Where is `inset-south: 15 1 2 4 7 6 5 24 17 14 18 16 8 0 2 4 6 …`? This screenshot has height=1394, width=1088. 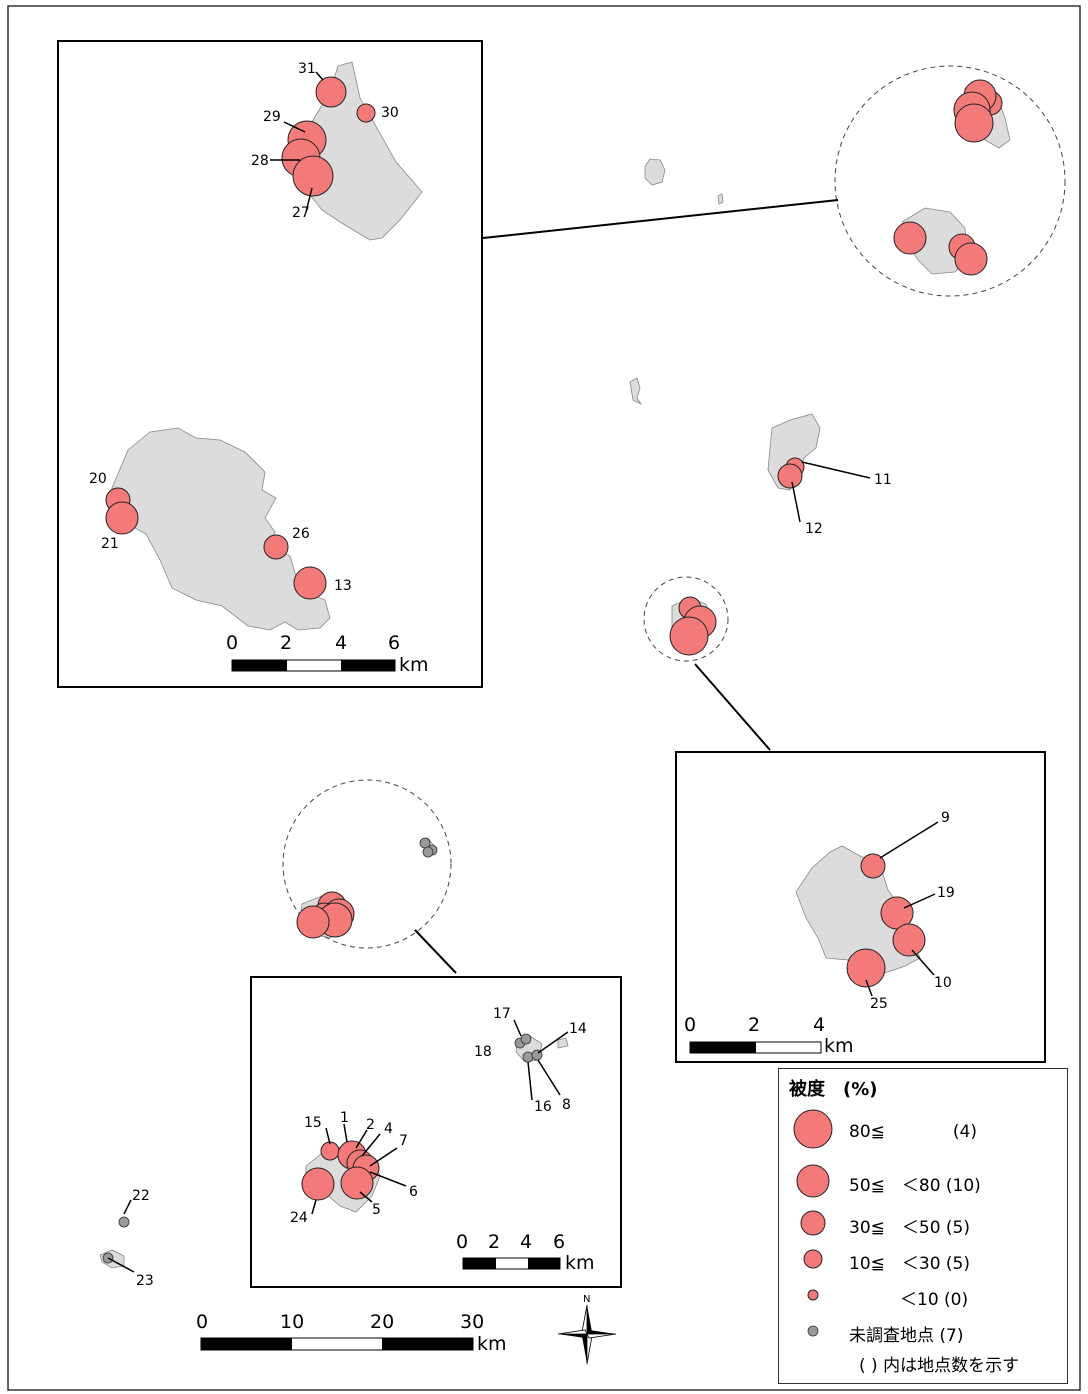
inset-south: 15 1 2 4 7 6 5 24 17 14 18 16 8 0 2 4 6 … is located at coordinates (436, 1132).